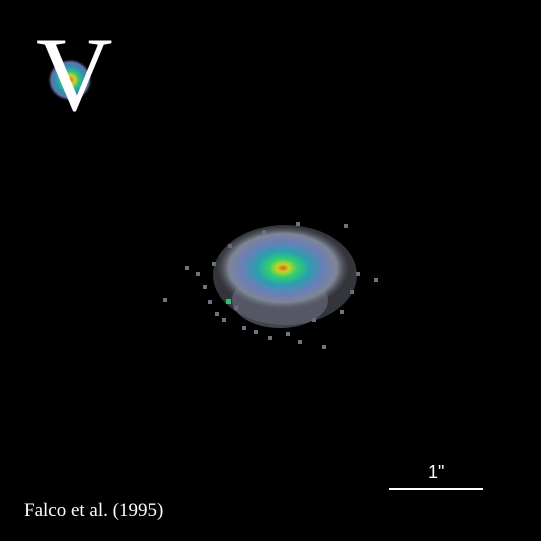 The image size is (541, 541). What do you see at coordinates (436, 472) in the screenshot?
I see `scale-bar-label: 1"` at bounding box center [436, 472].